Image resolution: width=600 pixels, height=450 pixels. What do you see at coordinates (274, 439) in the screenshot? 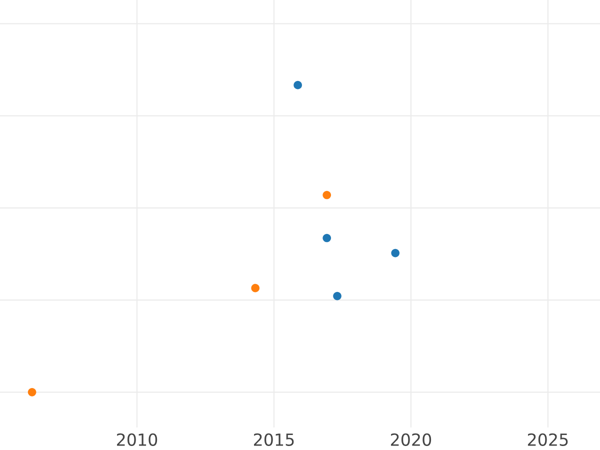
I see `x-tick-label: 2015` at bounding box center [274, 439].